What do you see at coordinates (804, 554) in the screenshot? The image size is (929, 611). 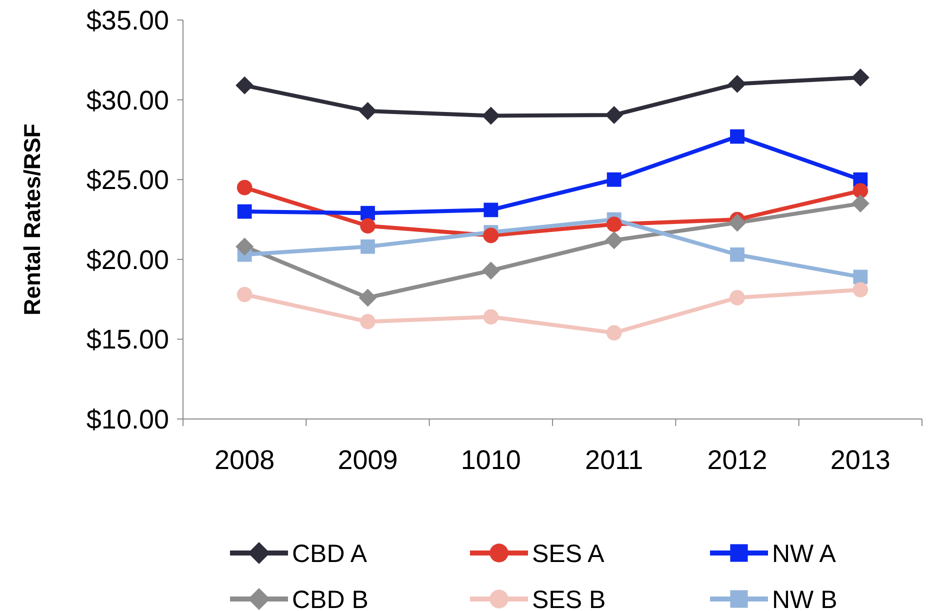 I see `legend-label: NW A` at bounding box center [804, 554].